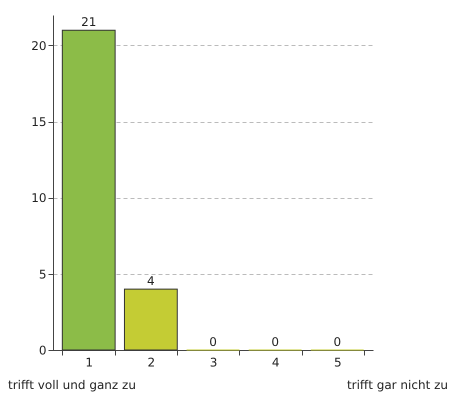  What do you see at coordinates (276, 363) in the screenshot?
I see `x-tick-label: 4` at bounding box center [276, 363].